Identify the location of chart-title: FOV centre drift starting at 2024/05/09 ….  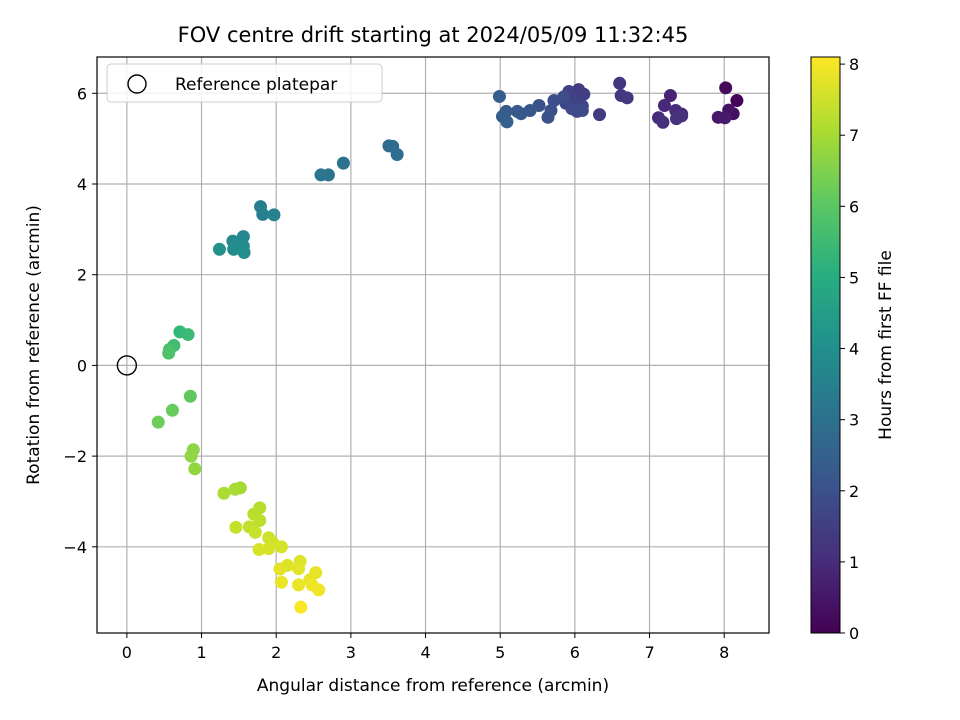
(433, 35).